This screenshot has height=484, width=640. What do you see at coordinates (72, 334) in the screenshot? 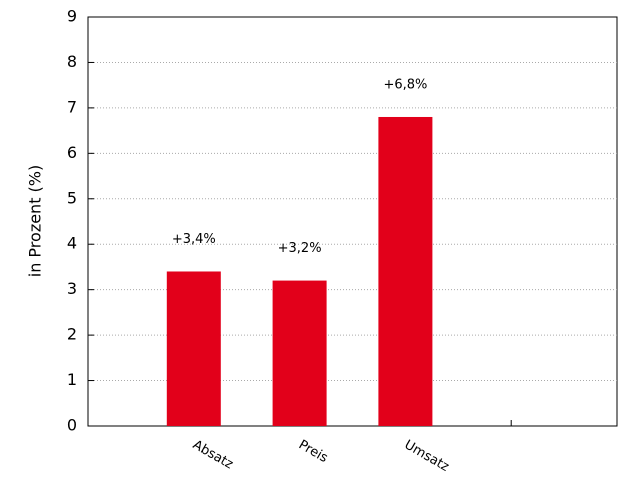
I see `y-tick-label: 2` at bounding box center [72, 334].